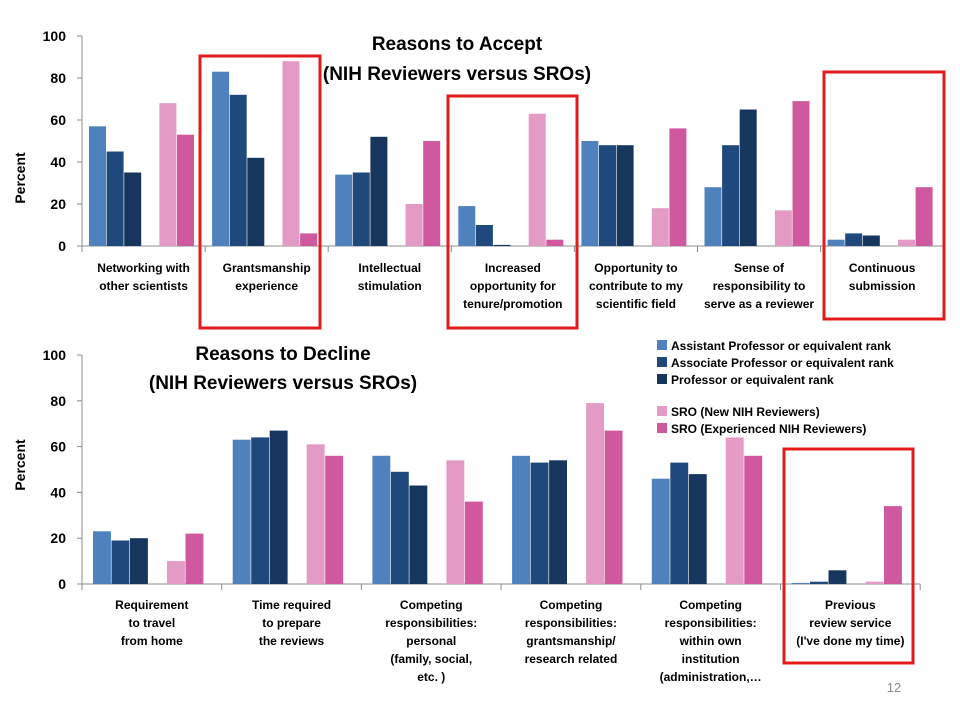 The image size is (960, 725). What do you see at coordinates (882, 268) in the screenshot?
I see `category-label: Continuous` at bounding box center [882, 268].